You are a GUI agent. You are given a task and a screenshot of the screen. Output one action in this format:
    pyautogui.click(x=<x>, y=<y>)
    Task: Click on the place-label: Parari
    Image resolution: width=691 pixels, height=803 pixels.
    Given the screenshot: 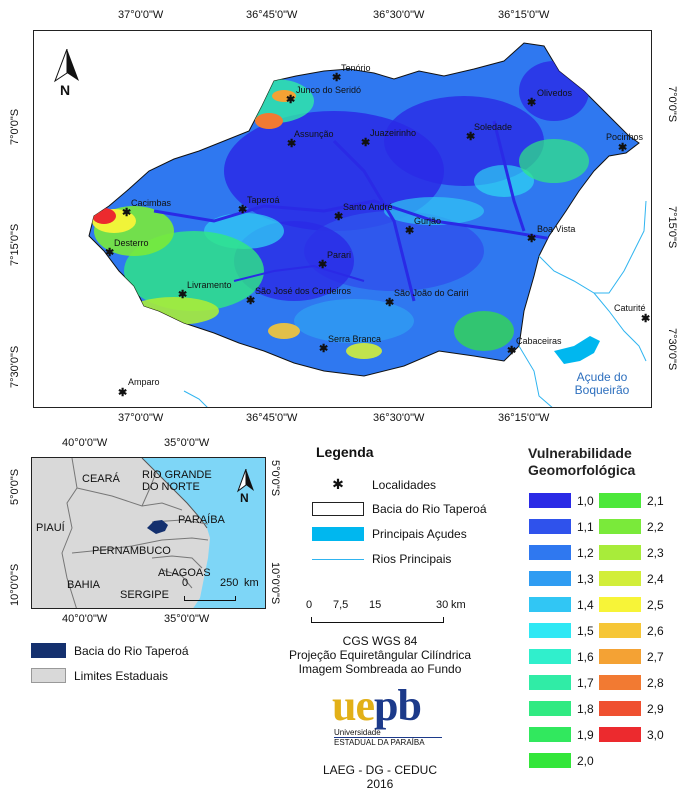 What is the action you would take?
    pyautogui.click(x=339, y=255)
    